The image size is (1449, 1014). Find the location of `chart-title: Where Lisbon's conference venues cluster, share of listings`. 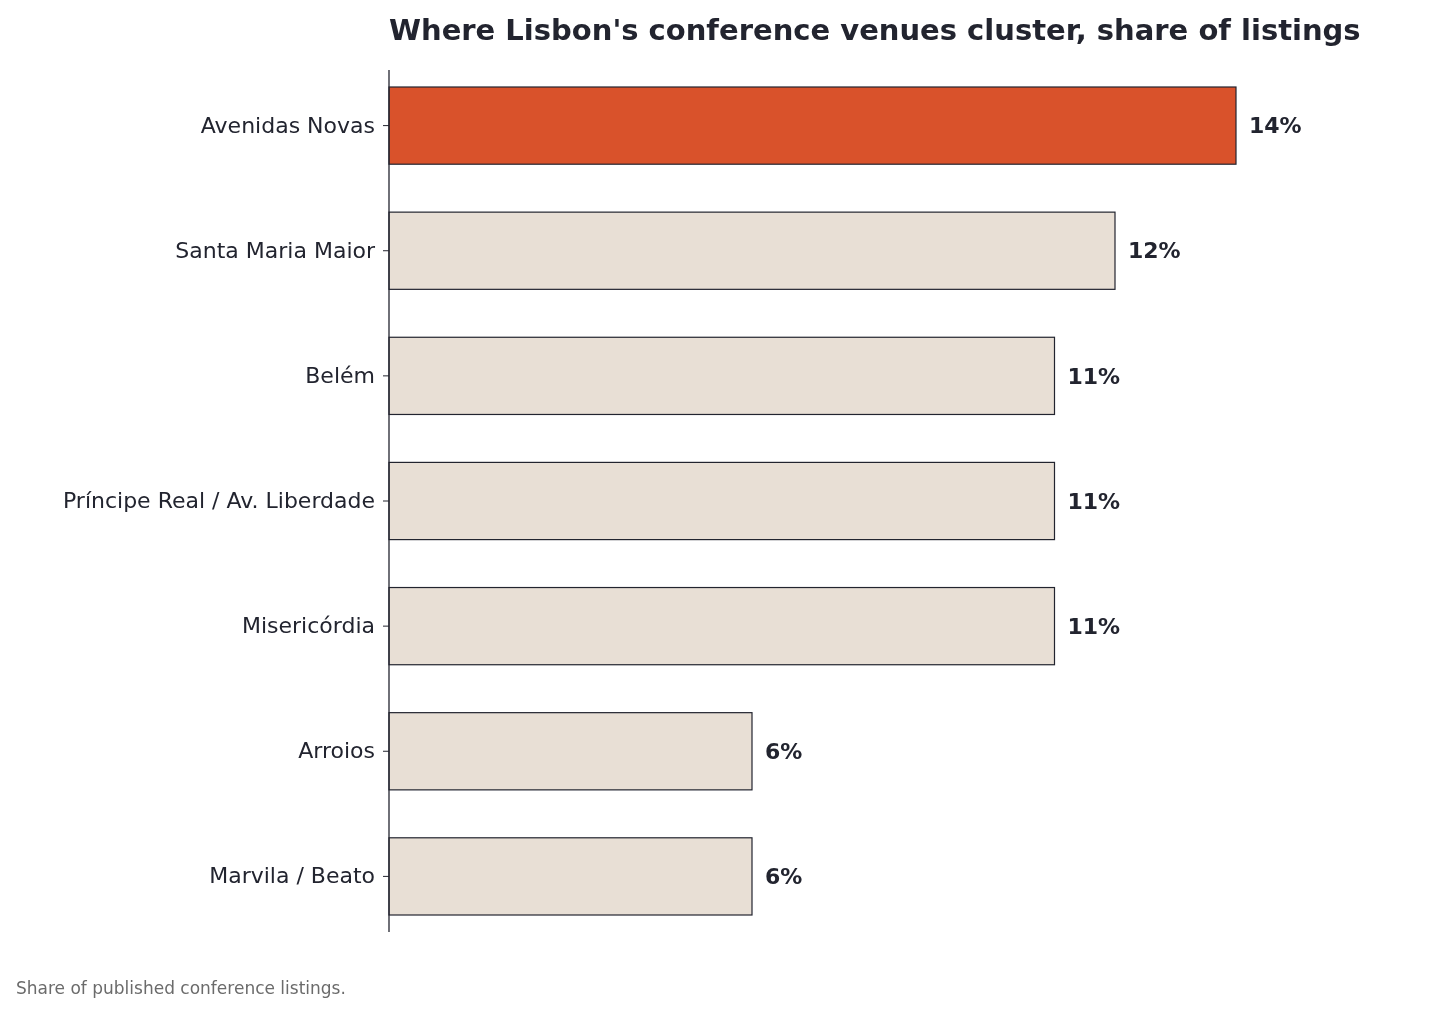

chart-title: Where Lisbon's conference venues cluster, share of listings is located at coordinates (875, 30).